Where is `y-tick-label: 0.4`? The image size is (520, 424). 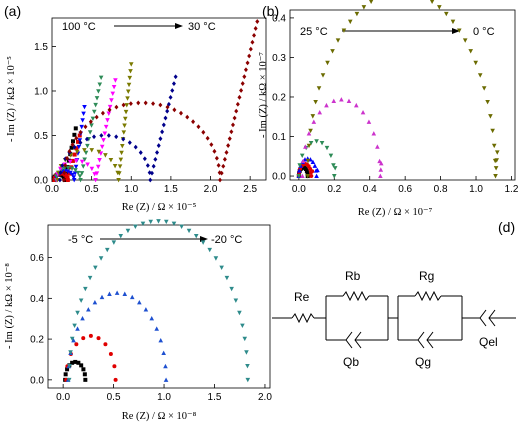 y-tick-label: 0.4 is located at coordinates (279, 18).